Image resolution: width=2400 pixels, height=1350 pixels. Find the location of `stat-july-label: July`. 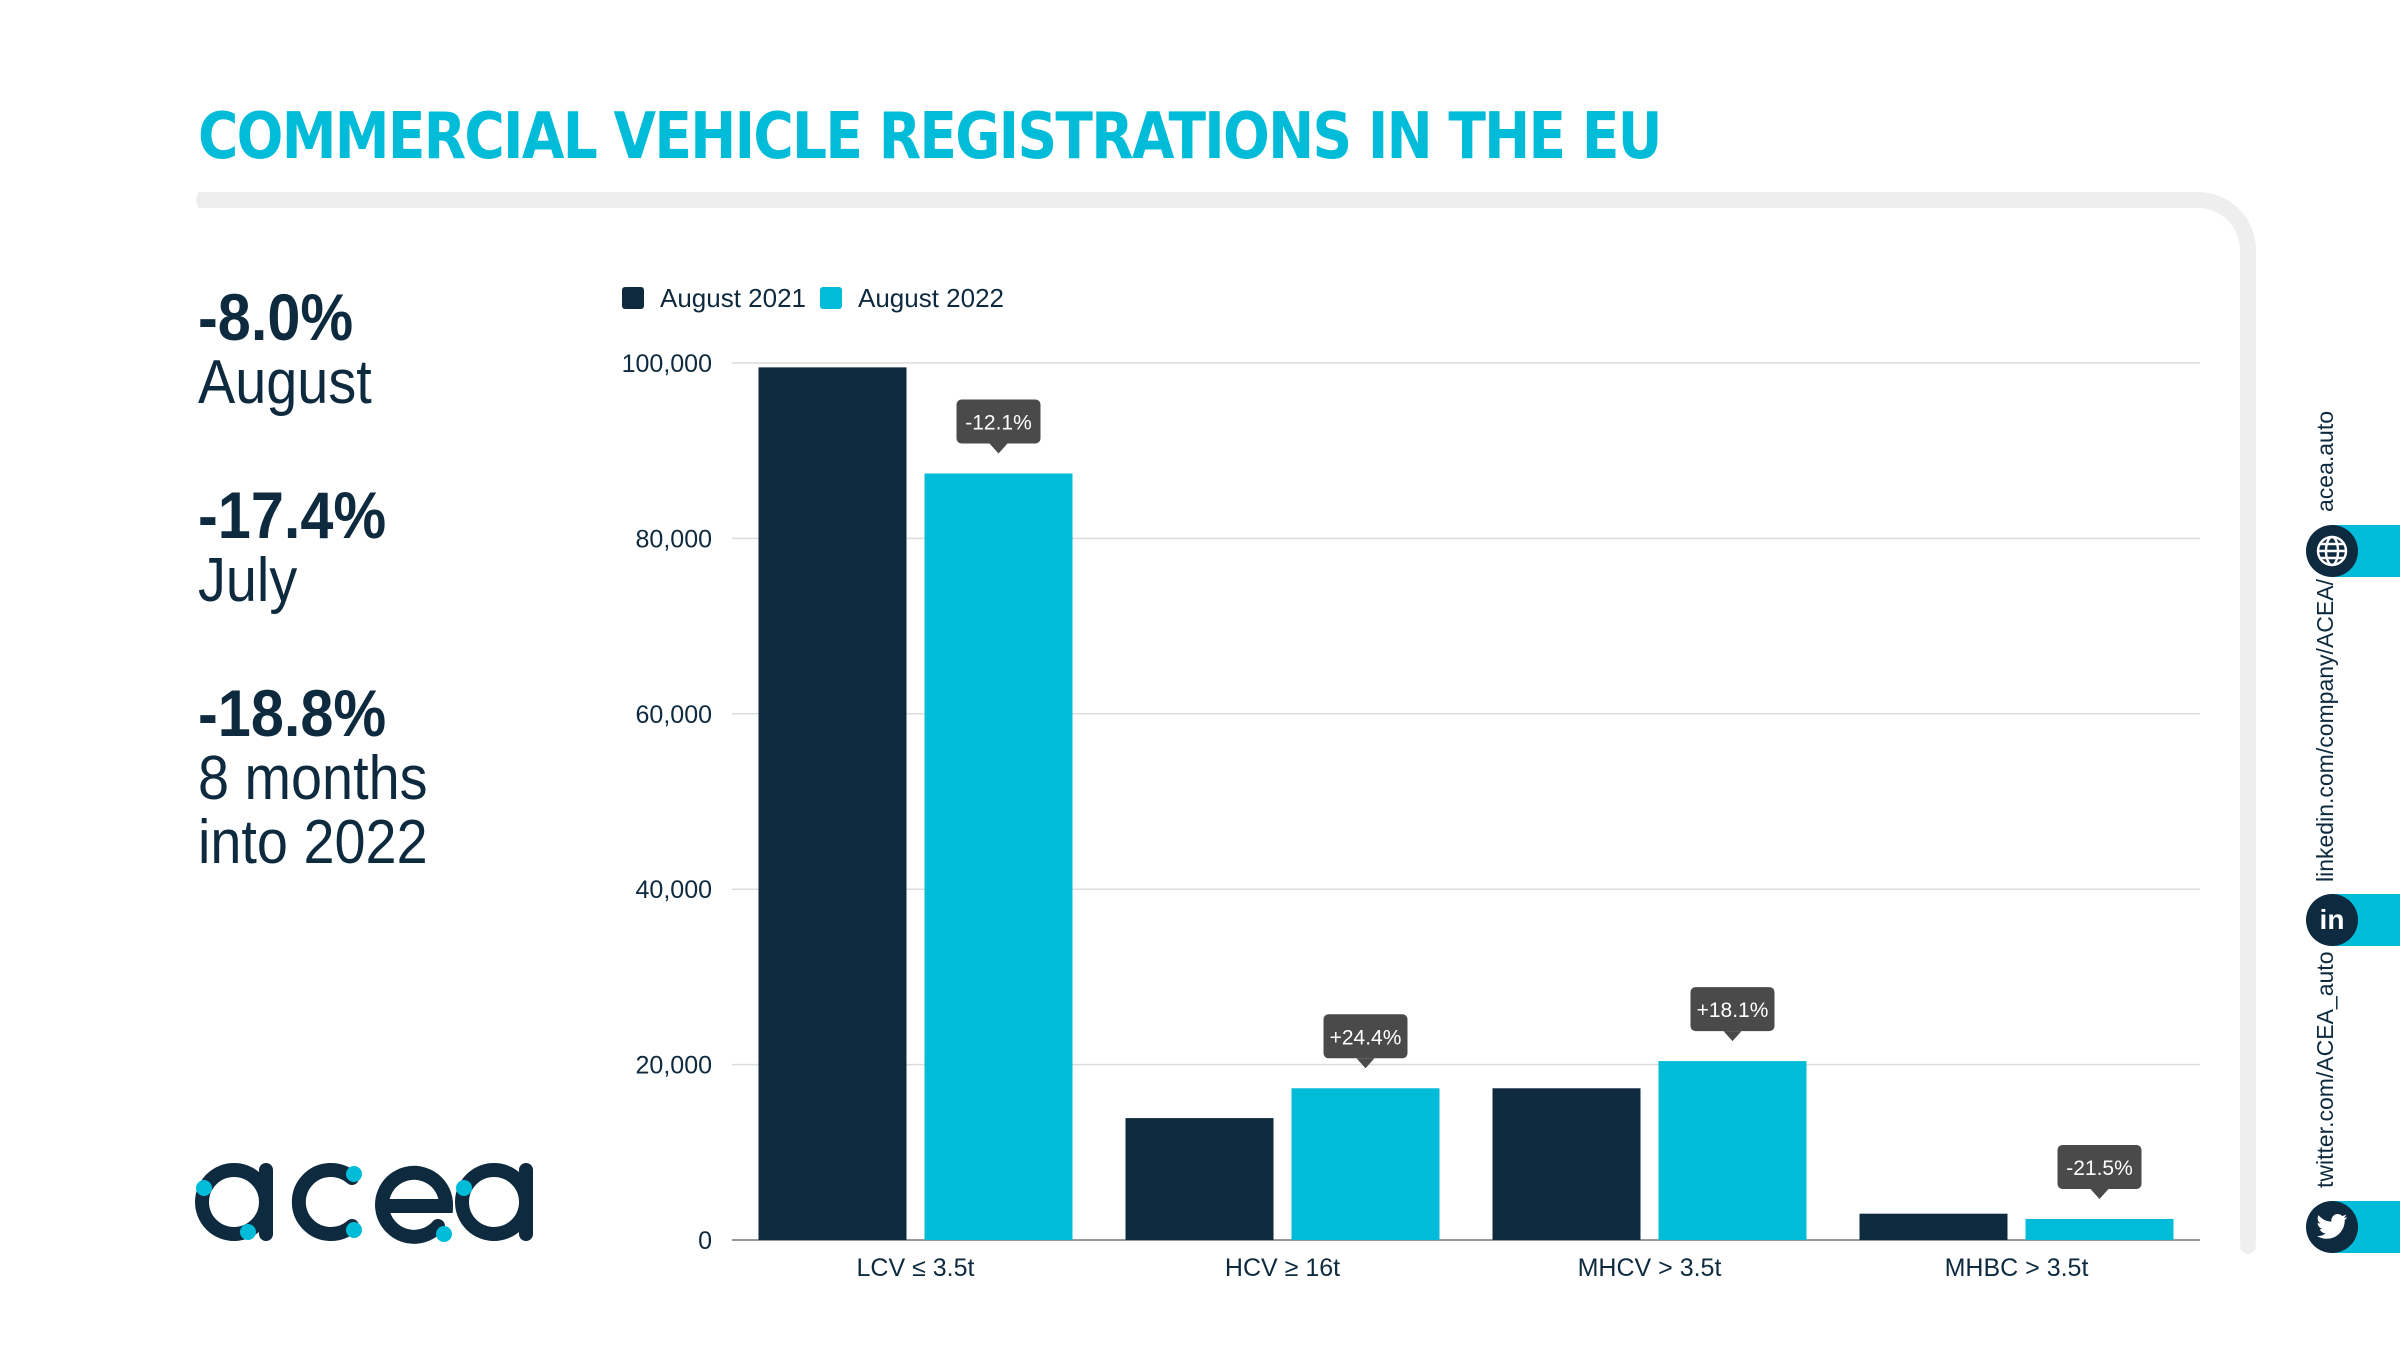

stat-july-label: July is located at coordinates (248, 580).